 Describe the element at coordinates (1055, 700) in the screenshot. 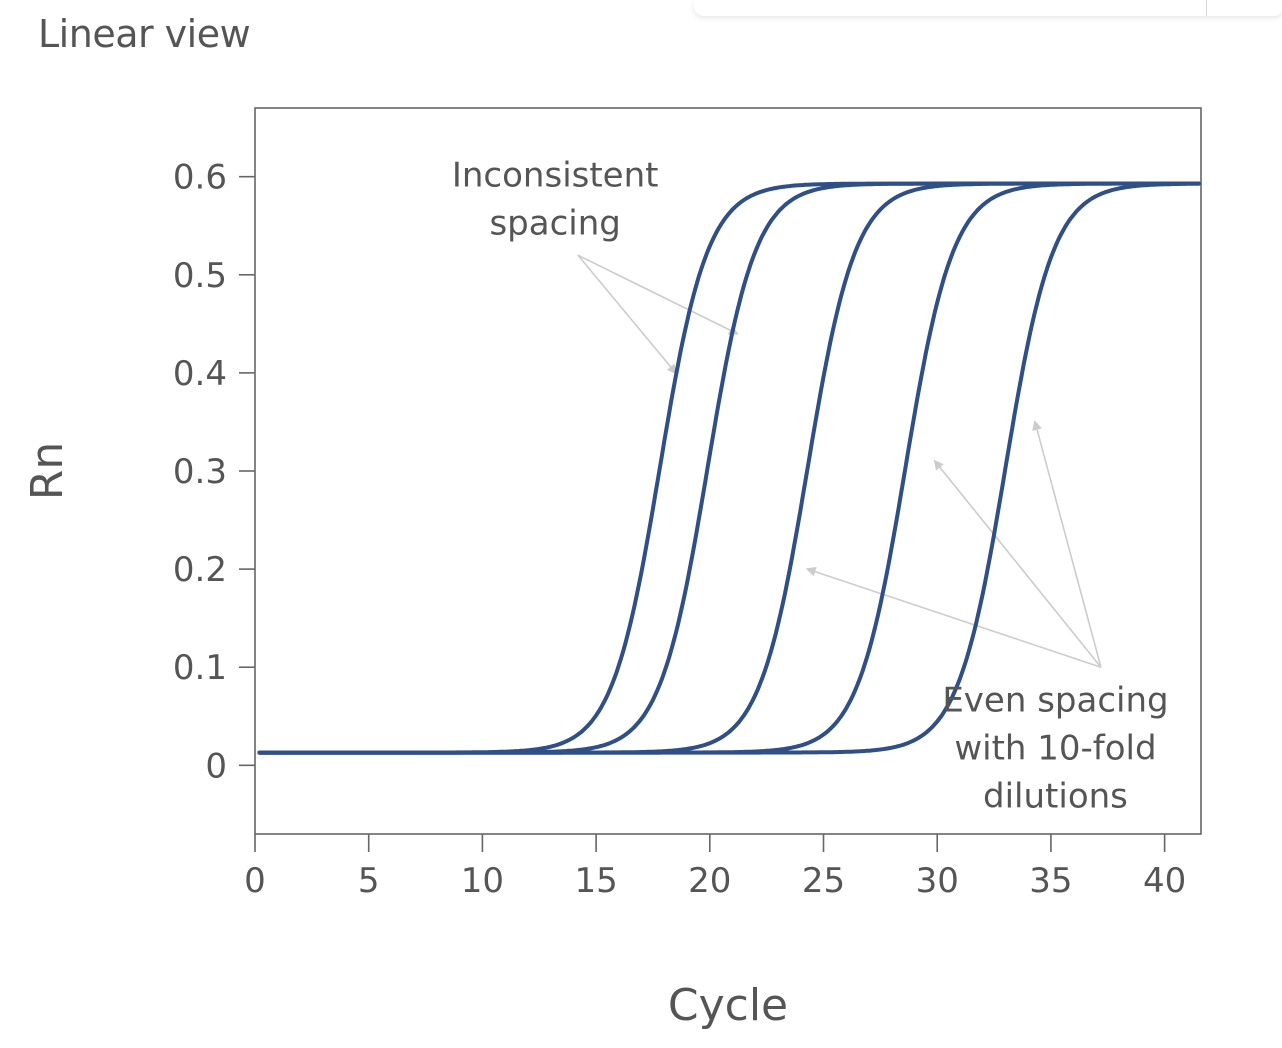

I see `annotation-text-2: Even spacing` at that location.